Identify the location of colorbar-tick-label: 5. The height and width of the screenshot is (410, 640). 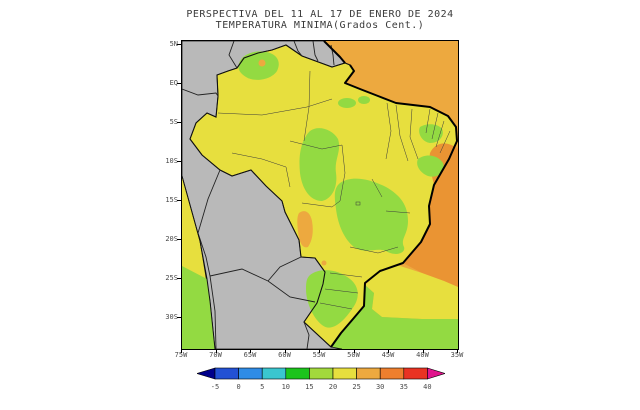
(262, 387).